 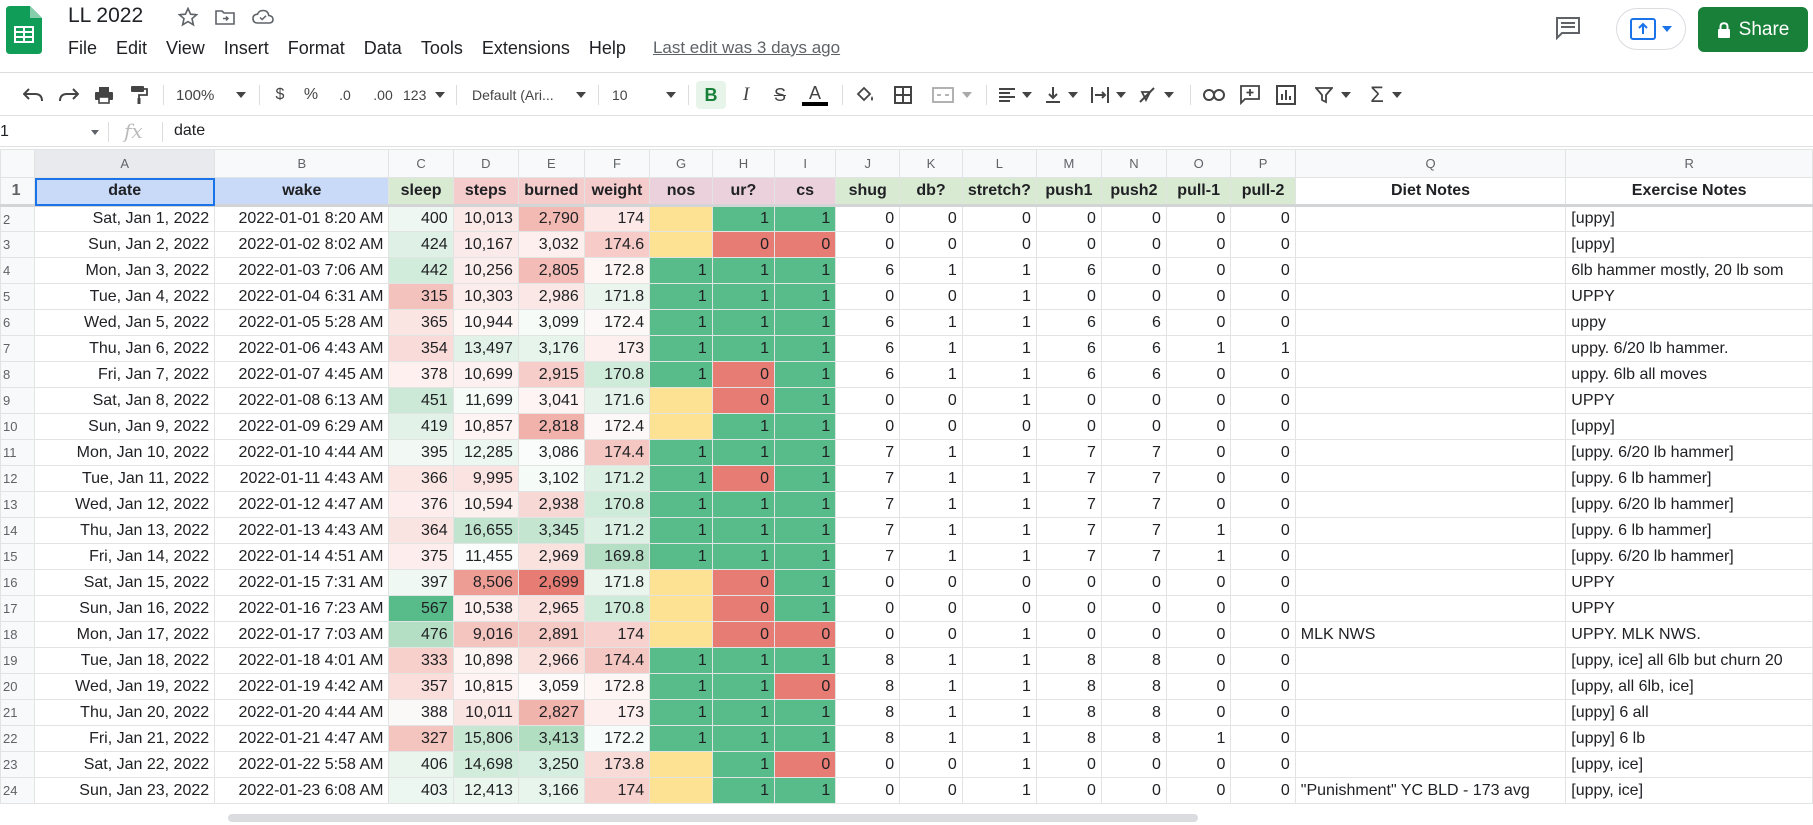 I want to click on cell-date: Fri, Jan 21, 2022, so click(x=125, y=738).